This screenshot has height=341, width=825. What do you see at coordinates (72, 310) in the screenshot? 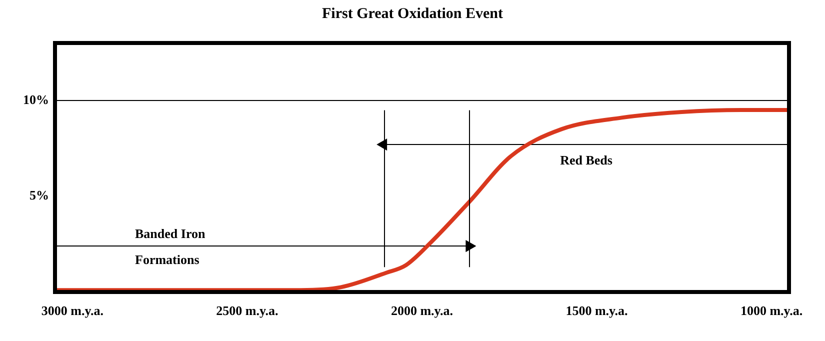
I see `x-tick-label: 3000 m.y.a.` at bounding box center [72, 310].